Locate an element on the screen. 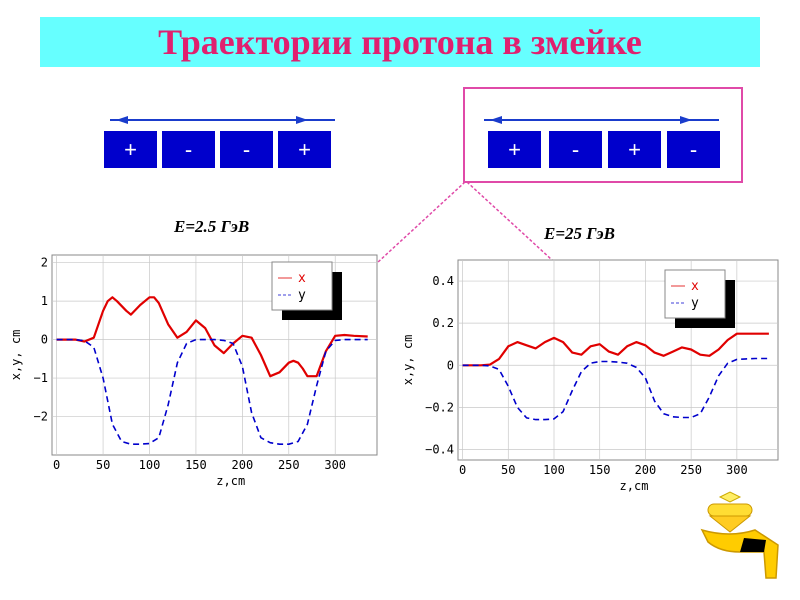 Image resolution: width=800 pixels, height=600 pixels. y-tick-label: −0.2 is located at coordinates (439, 407).